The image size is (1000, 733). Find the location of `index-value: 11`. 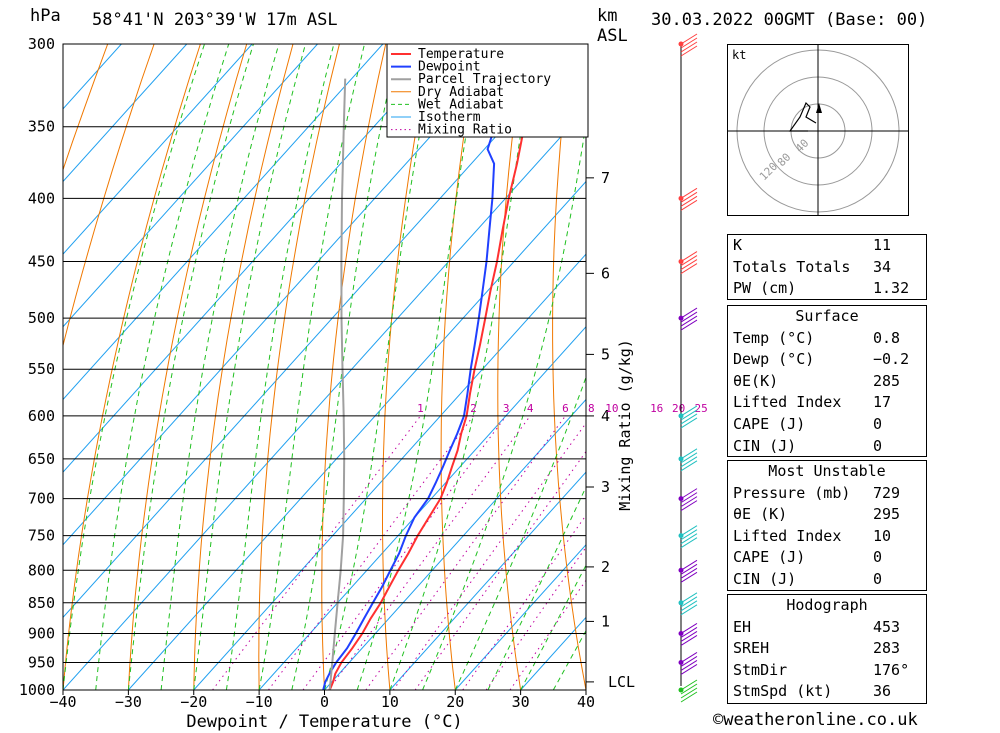

index-value: 11 is located at coordinates (882, 245).